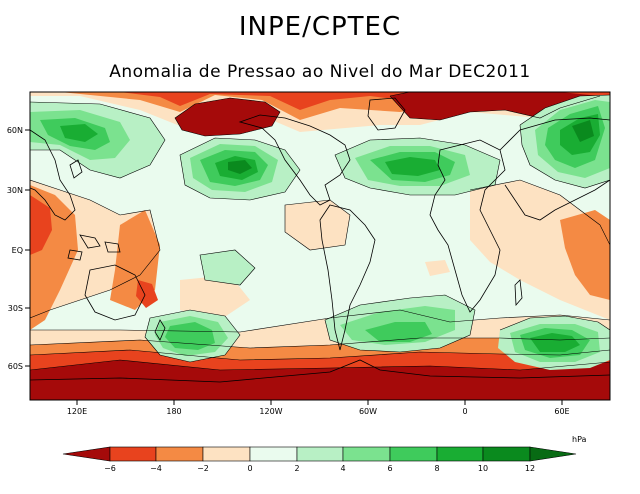 The width and height of the screenshot is (640, 494). What do you see at coordinates (368, 411) in the screenshot?
I see `lon-label-60w: 60W` at bounding box center [368, 411].